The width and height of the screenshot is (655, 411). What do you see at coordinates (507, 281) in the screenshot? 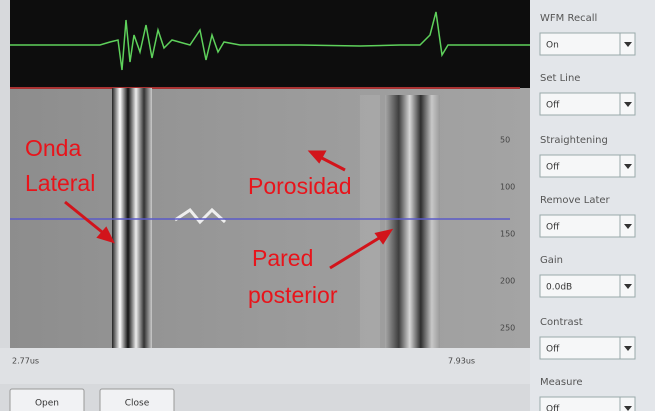
I see `depth-label: 200` at bounding box center [507, 281].